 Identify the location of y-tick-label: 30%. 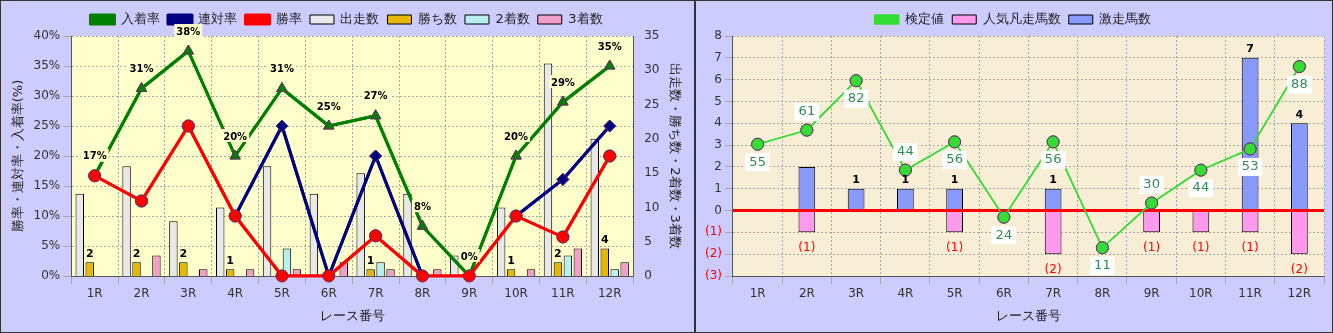
(47, 95).